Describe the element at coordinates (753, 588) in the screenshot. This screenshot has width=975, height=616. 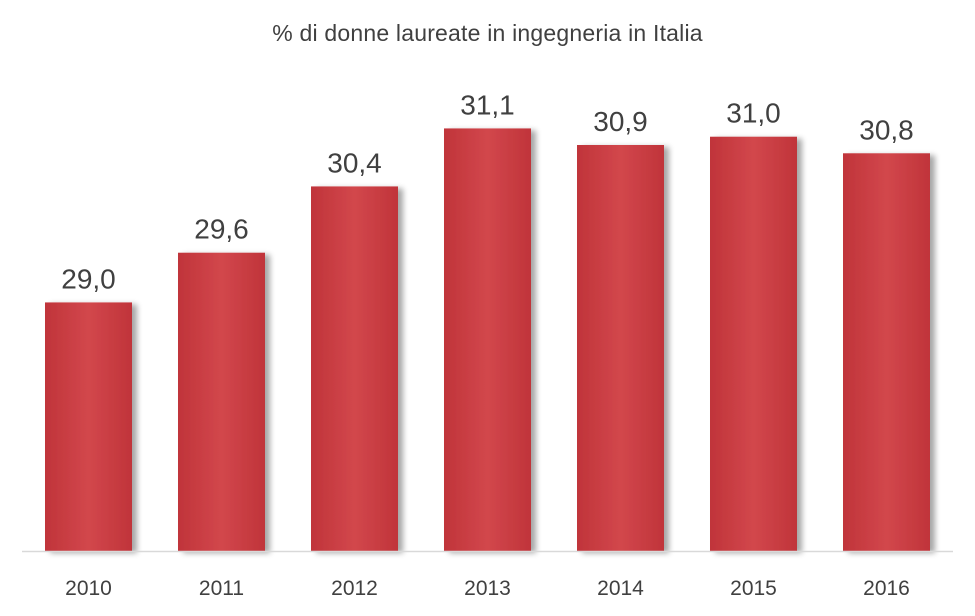
I see `x-tick-label-2015: 2015` at that location.